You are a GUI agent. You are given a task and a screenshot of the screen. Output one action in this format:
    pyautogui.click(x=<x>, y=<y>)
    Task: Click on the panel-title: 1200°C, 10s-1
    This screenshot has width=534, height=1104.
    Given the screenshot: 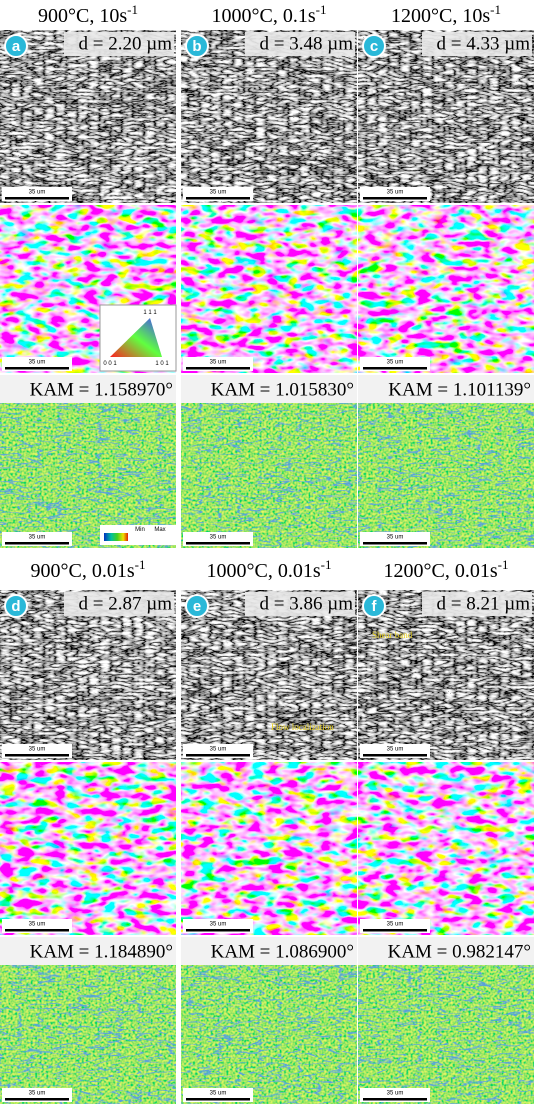 What is the action you would take?
    pyautogui.click(x=446, y=14)
    